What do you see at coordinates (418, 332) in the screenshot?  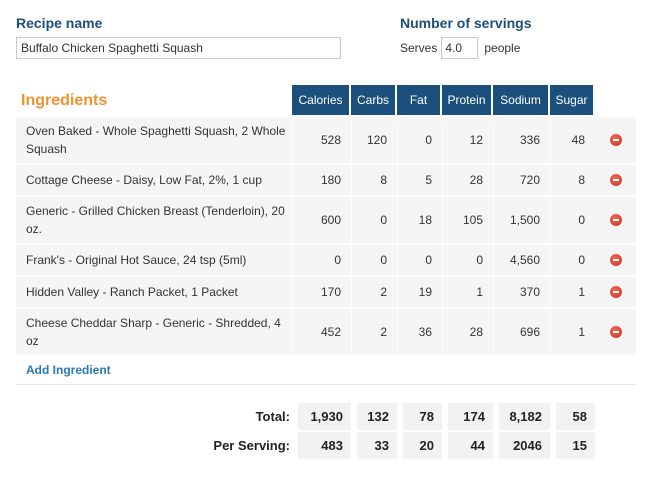 I see `cell-fat: 36` at bounding box center [418, 332].